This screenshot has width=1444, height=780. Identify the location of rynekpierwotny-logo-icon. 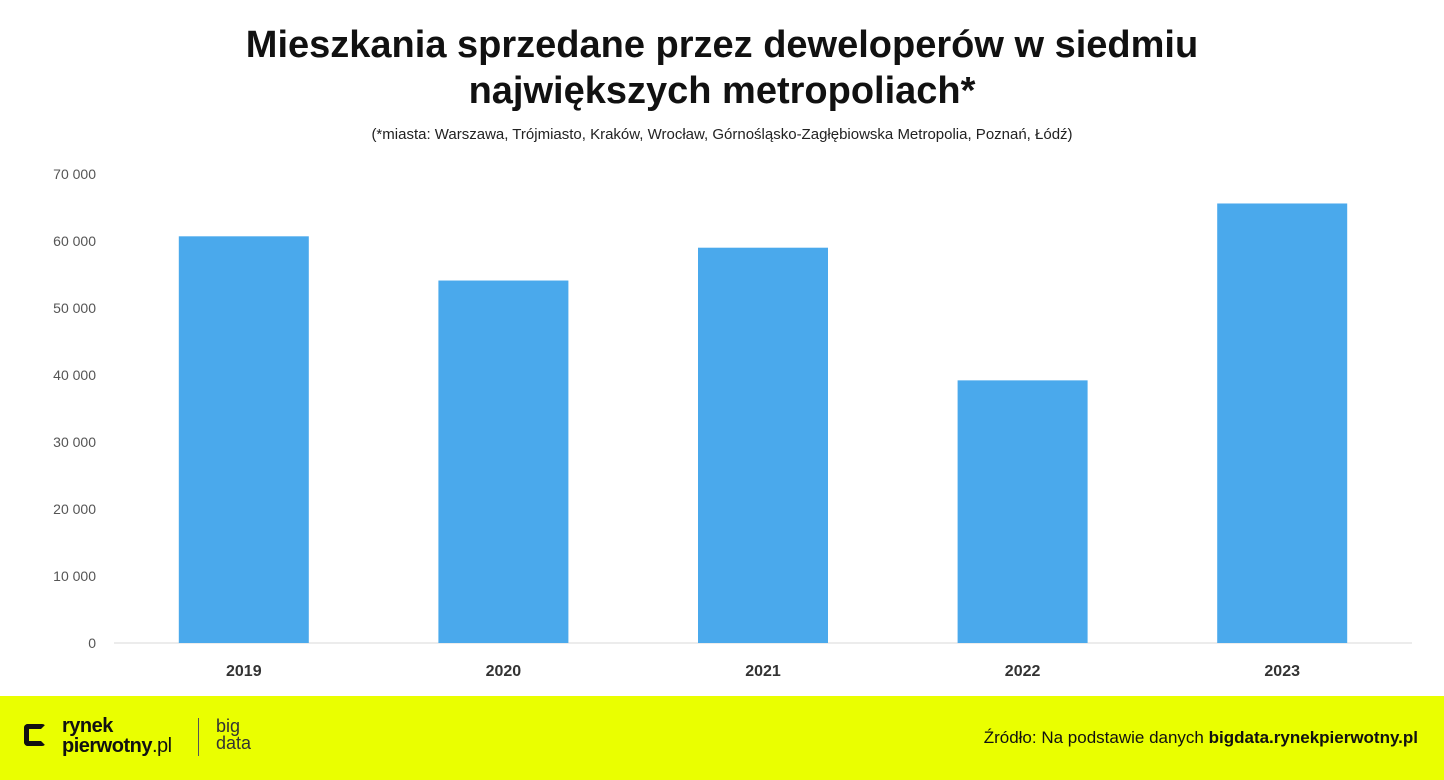
(35, 735).